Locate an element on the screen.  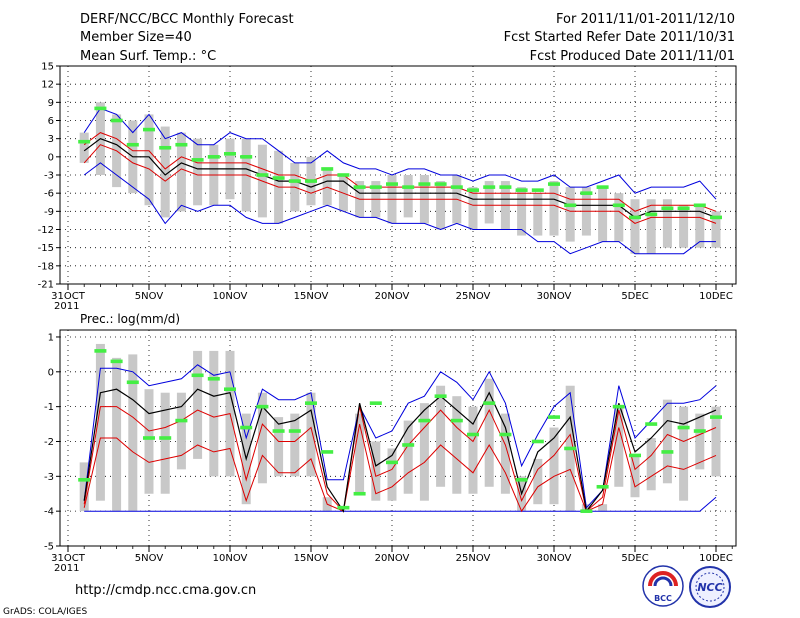
grads-credit: GrADS: COLA/IGES is located at coordinates (45, 612).